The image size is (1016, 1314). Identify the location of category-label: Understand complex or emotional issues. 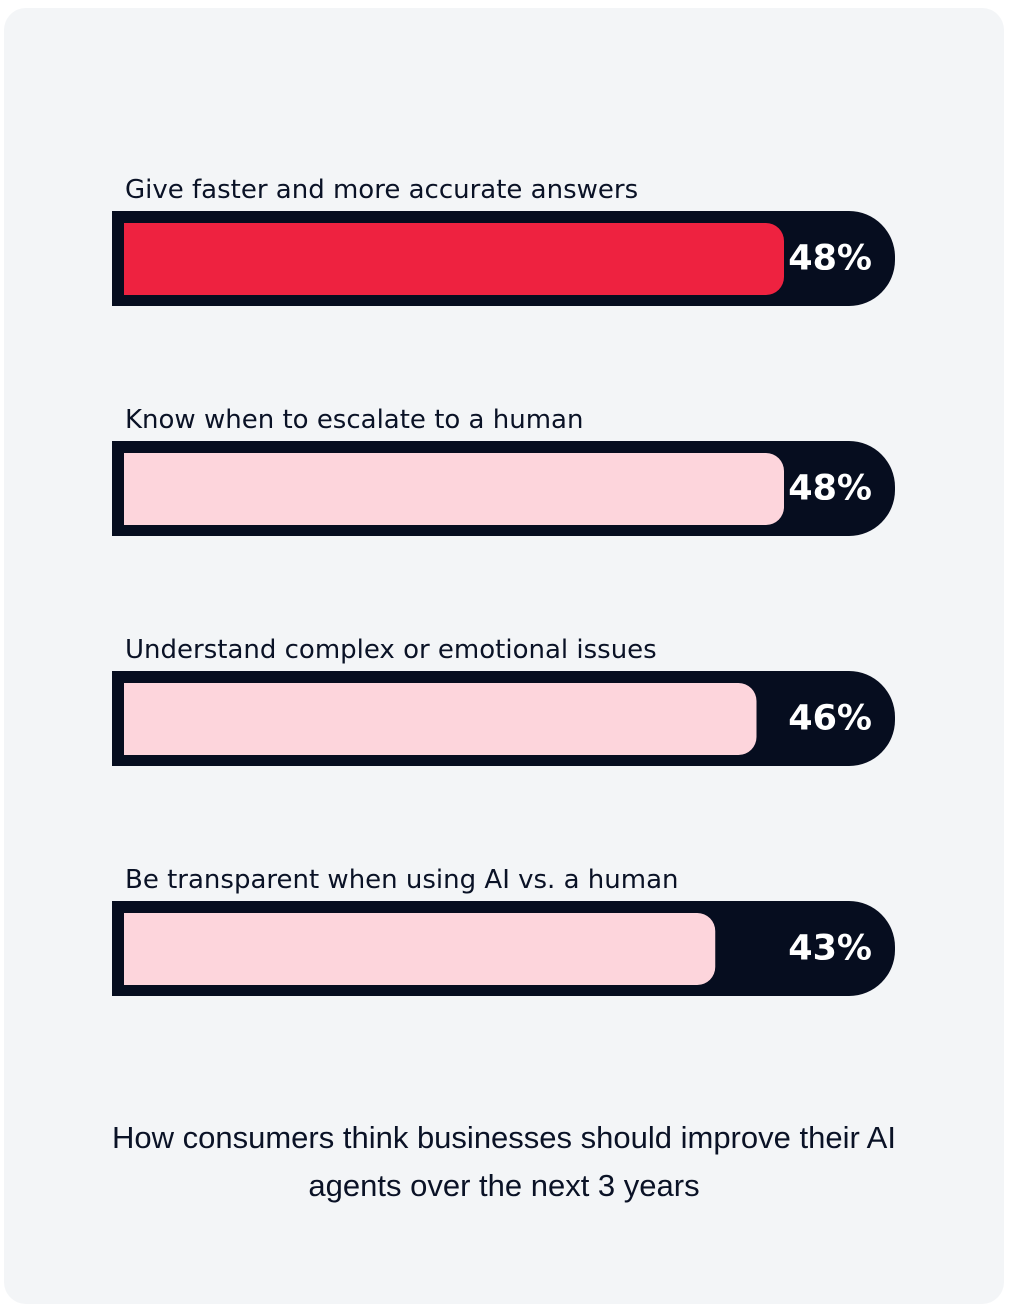
(391, 650).